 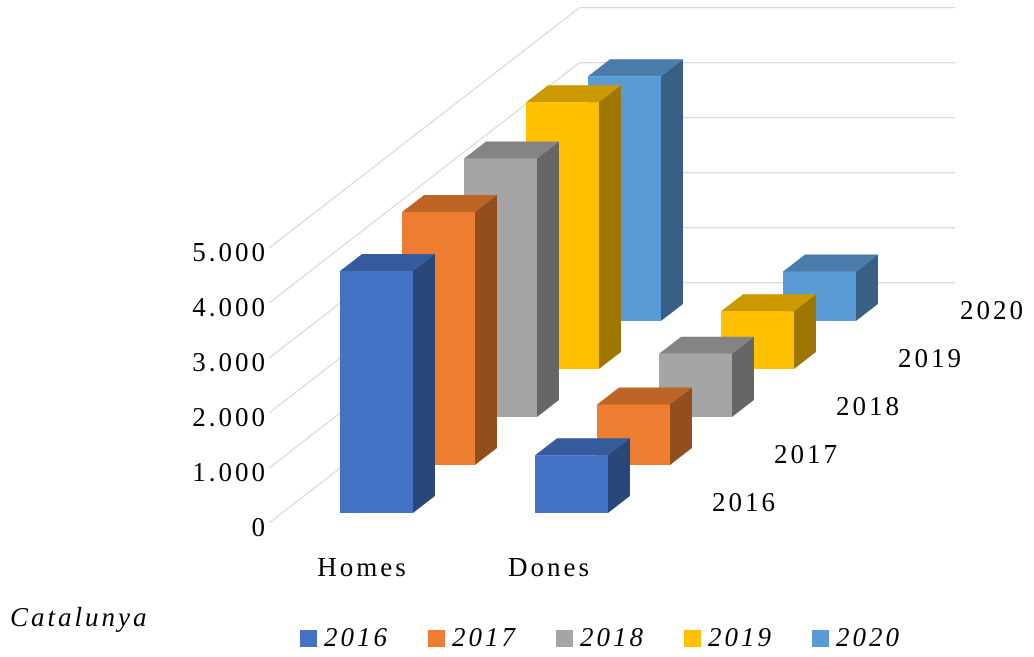 What do you see at coordinates (869, 637) in the screenshot?
I see `legend-label: 2020` at bounding box center [869, 637].